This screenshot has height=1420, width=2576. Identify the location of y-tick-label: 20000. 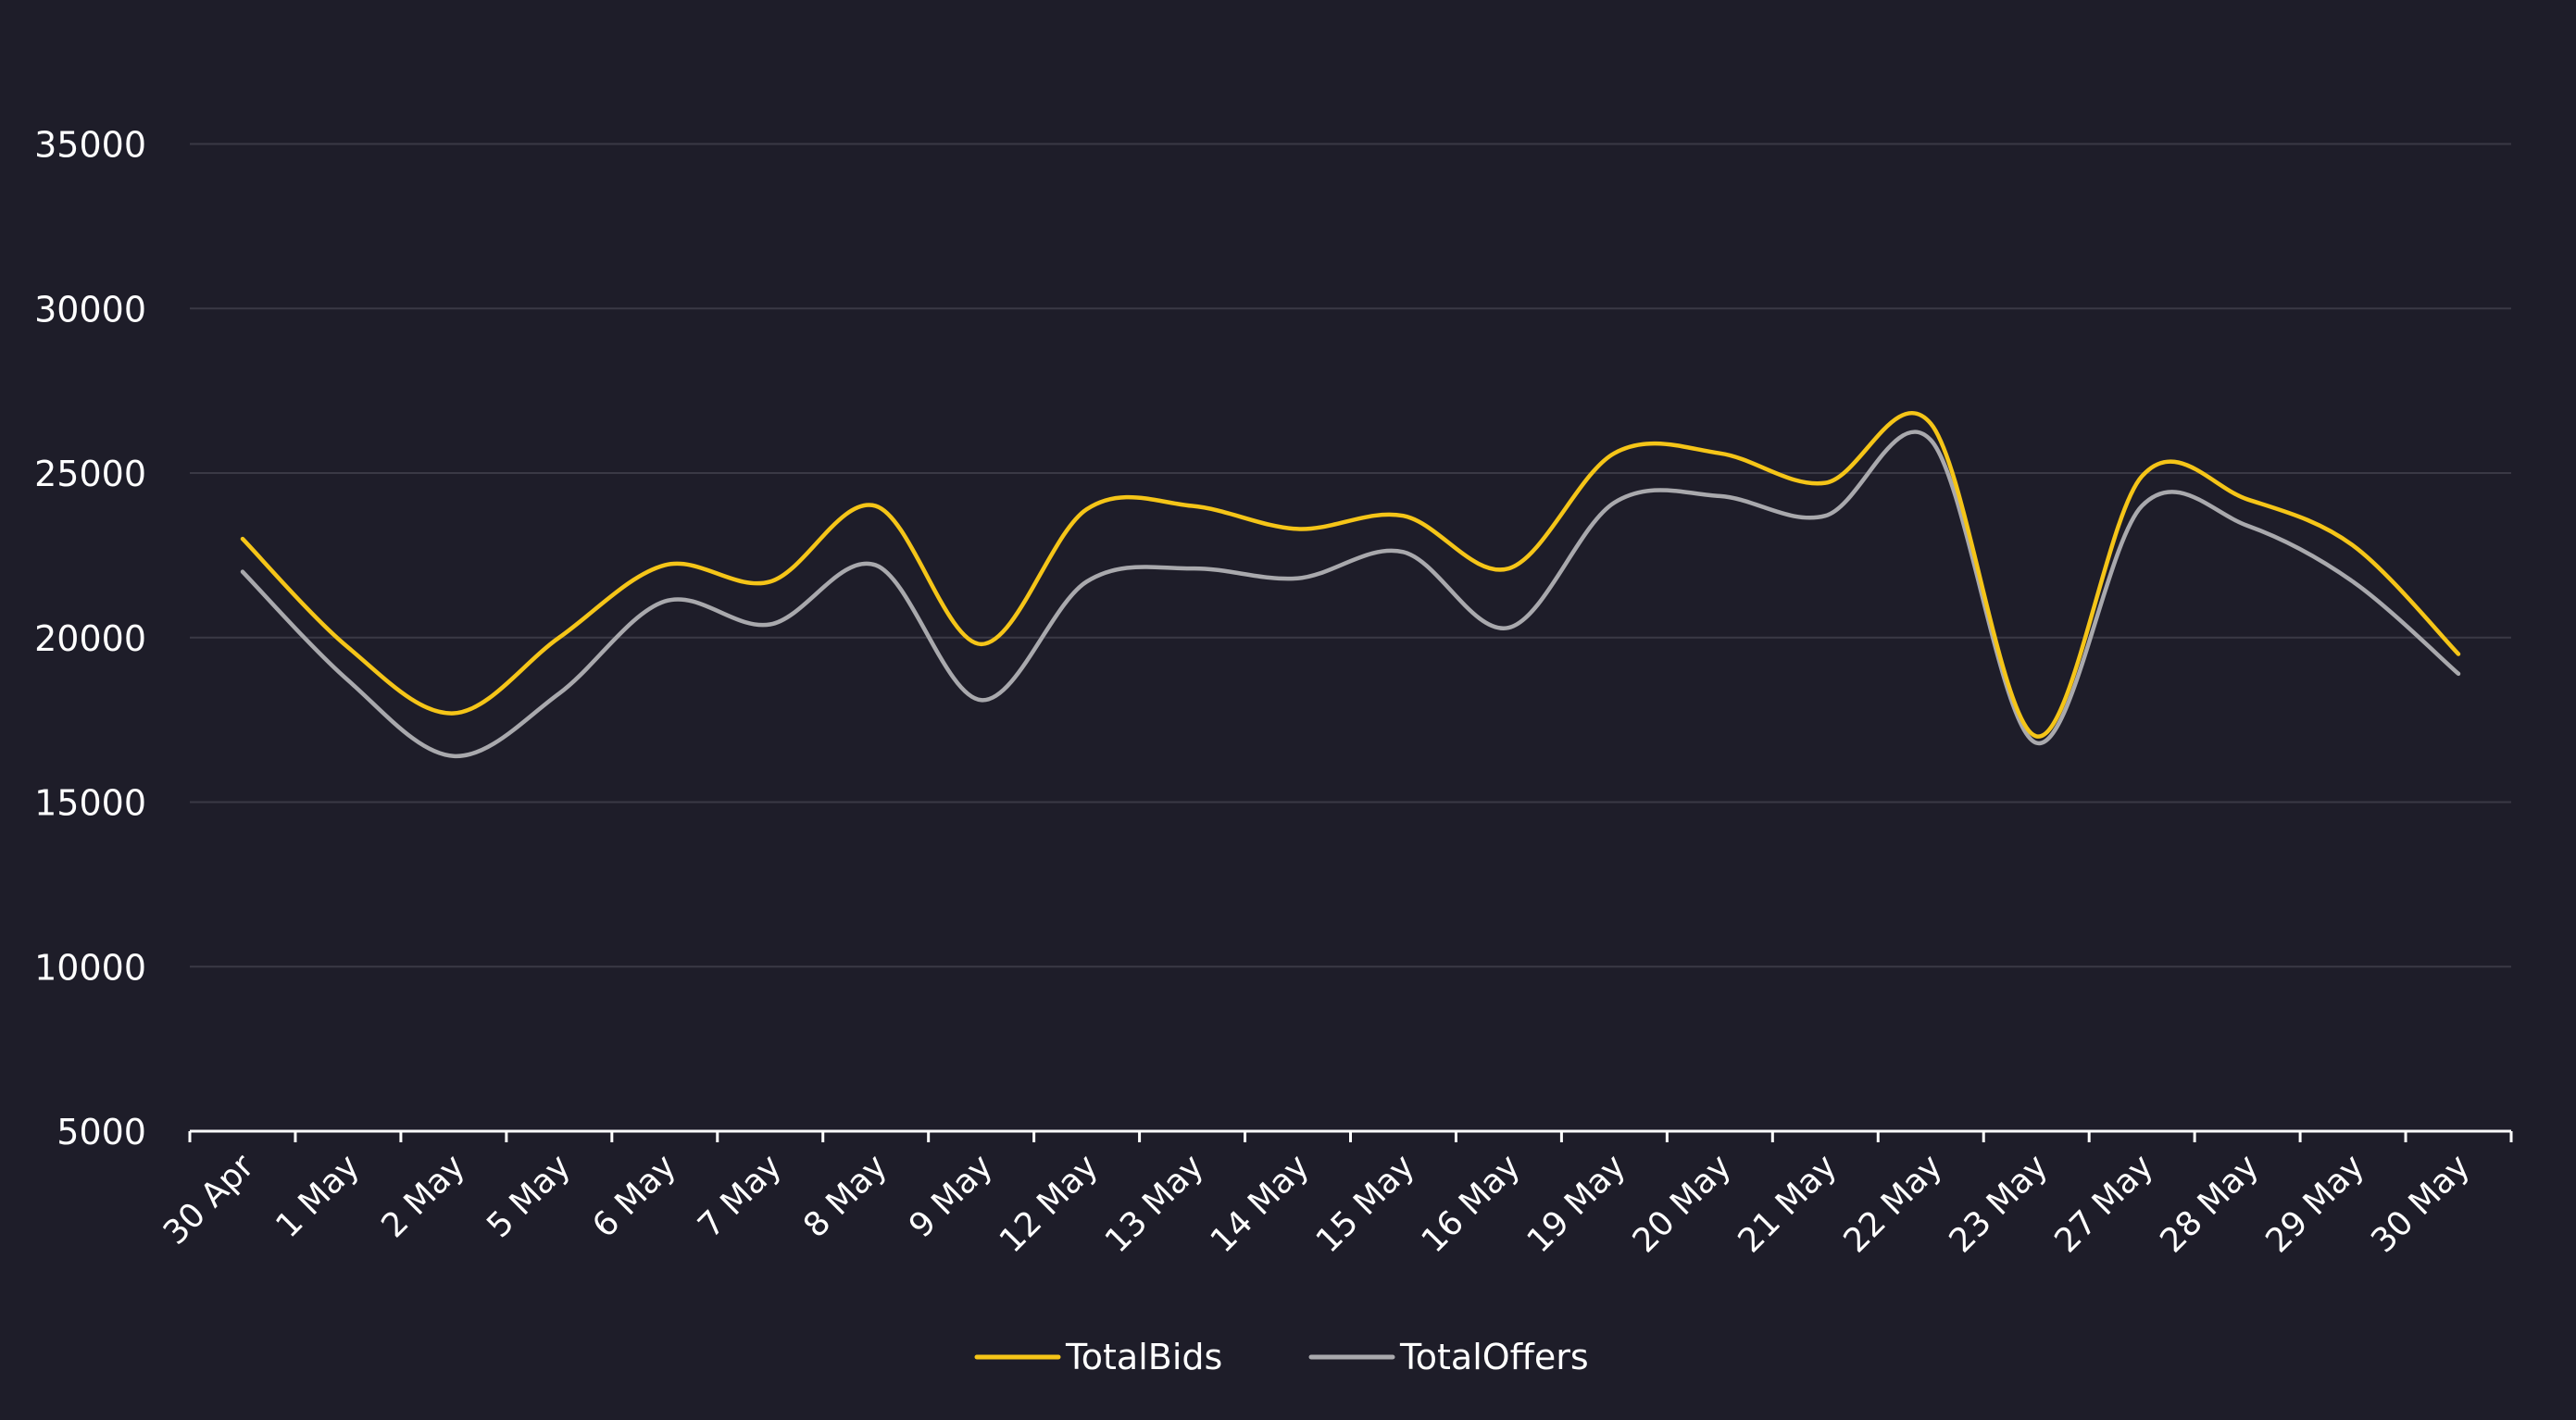
(90, 638).